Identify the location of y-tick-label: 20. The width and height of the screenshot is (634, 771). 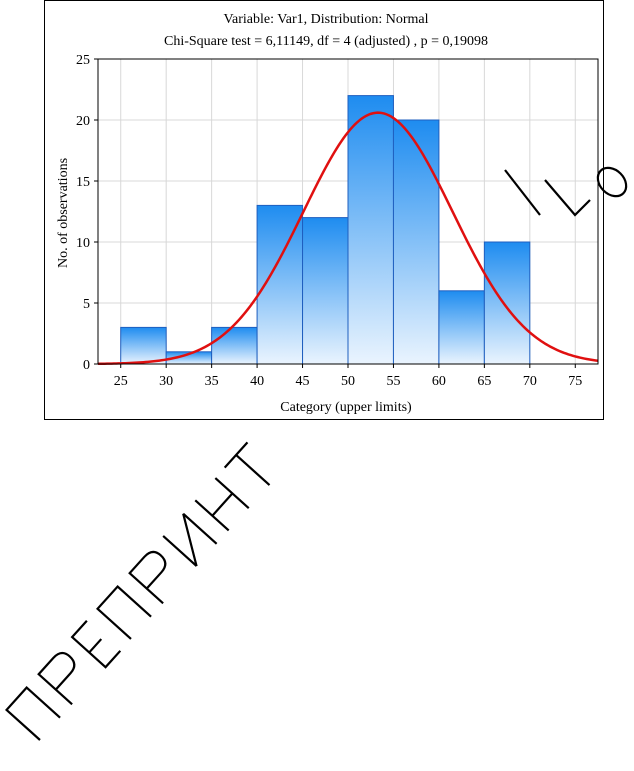
(83, 121).